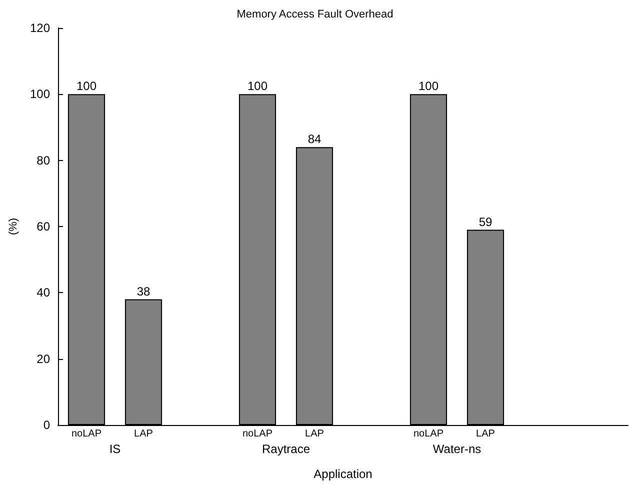 This screenshot has height=485, width=630. Describe the element at coordinates (40, 94) in the screenshot. I see `y-tick-label: 100` at that location.